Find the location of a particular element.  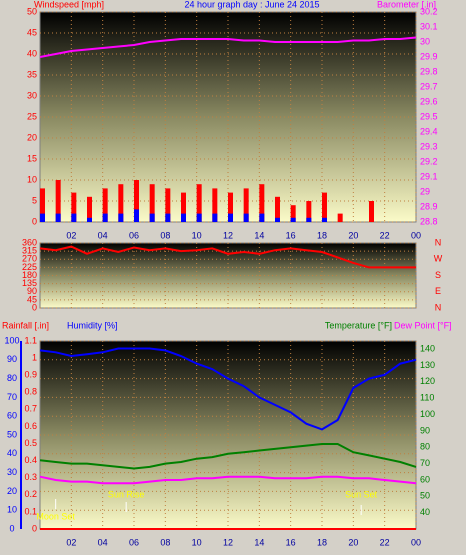

y2-tick-label: 29.3 is located at coordinates (429, 146).